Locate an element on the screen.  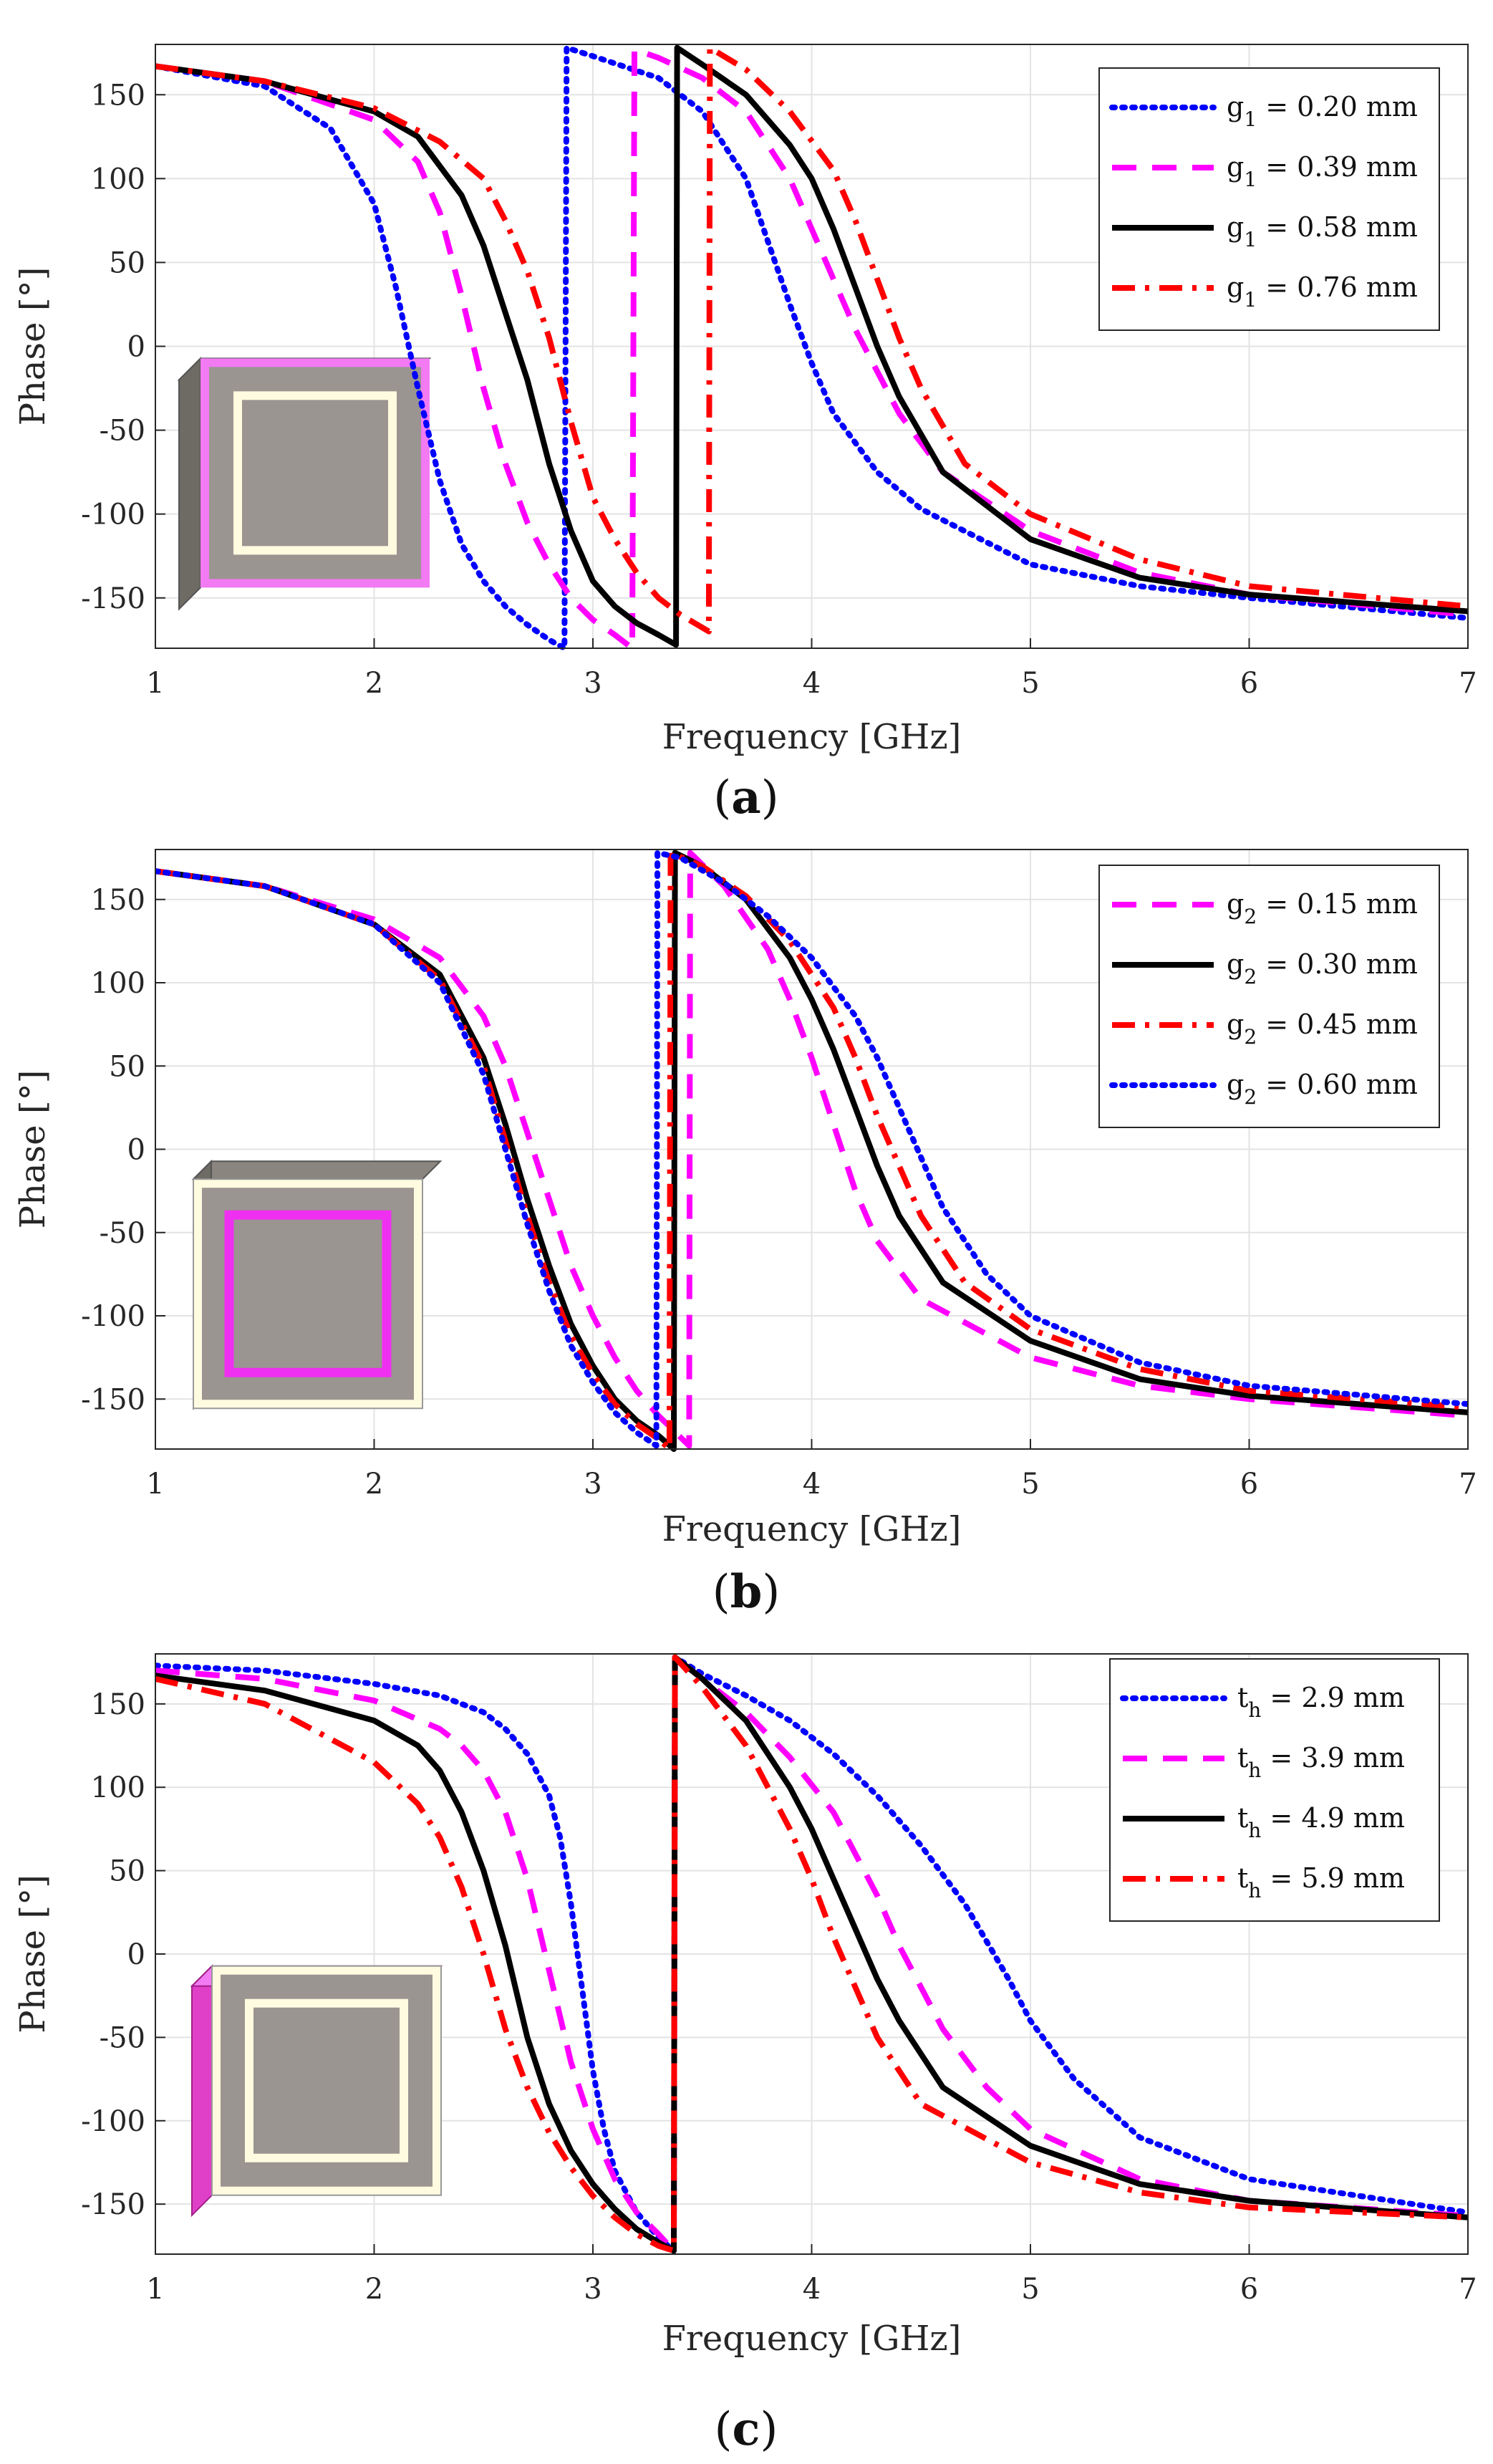
legend-entry: g1 = 0.58 mm is located at coordinates (1322, 231).